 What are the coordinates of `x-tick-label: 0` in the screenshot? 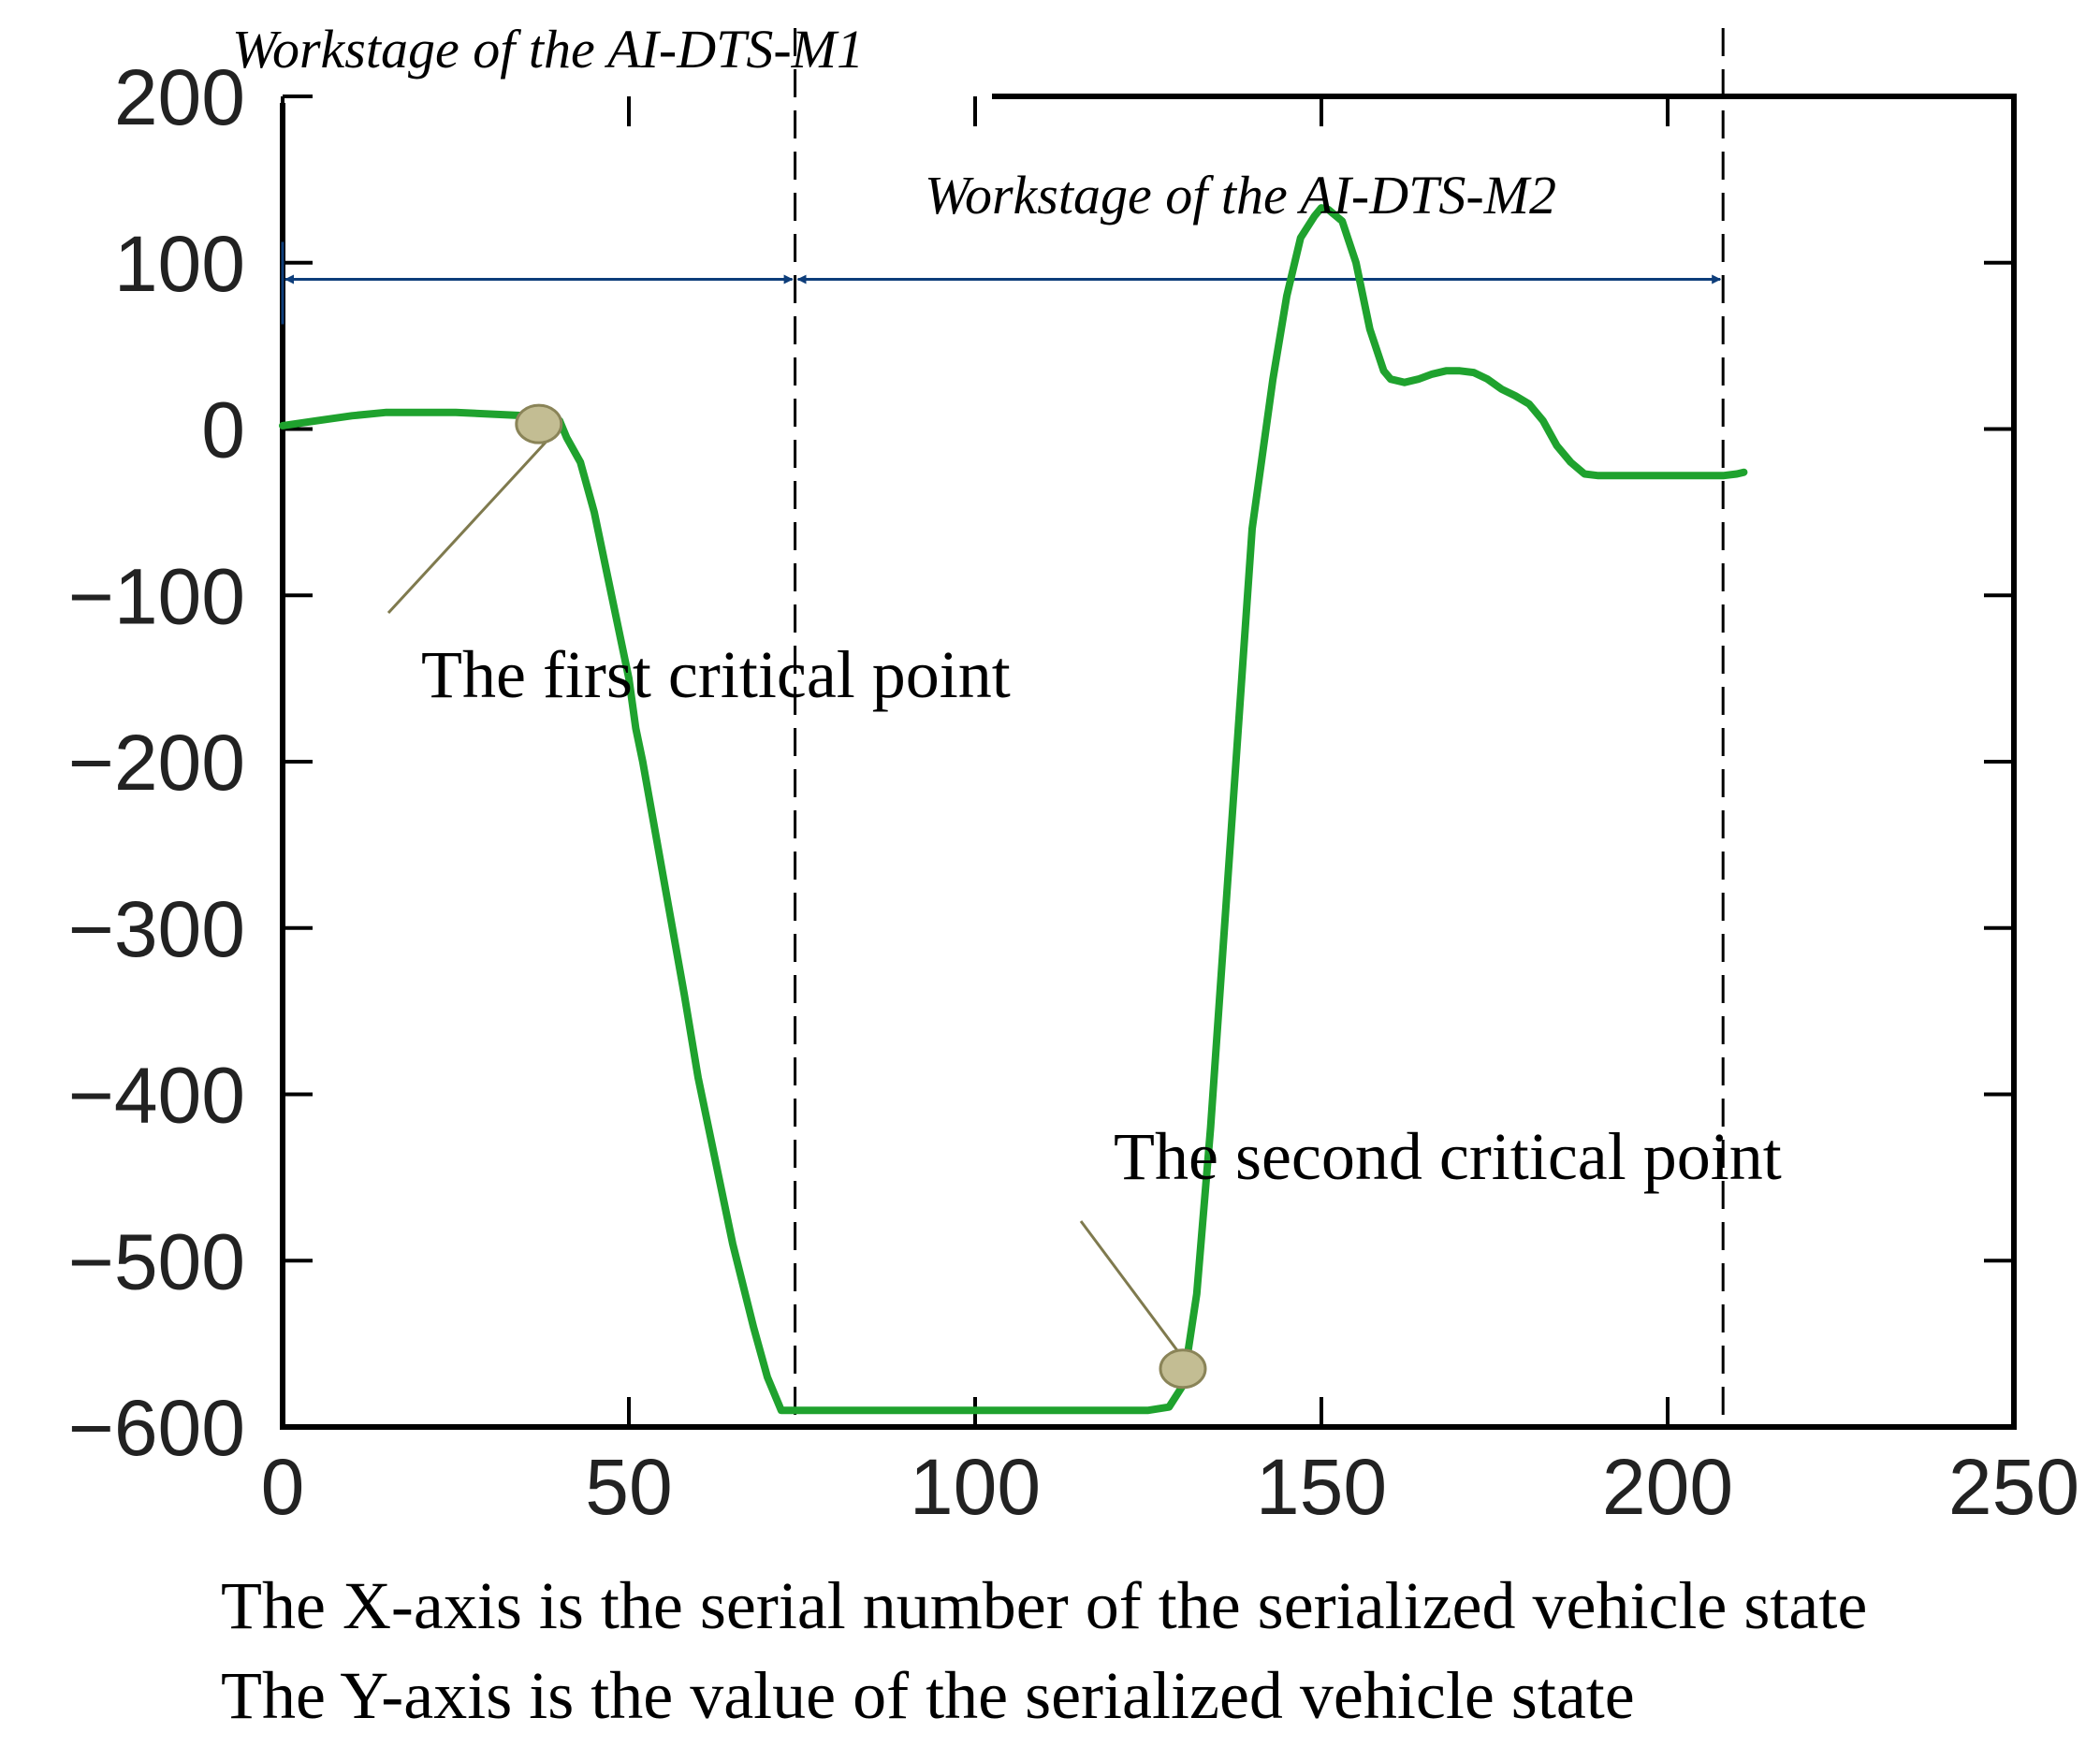 It's located at (283, 1487).